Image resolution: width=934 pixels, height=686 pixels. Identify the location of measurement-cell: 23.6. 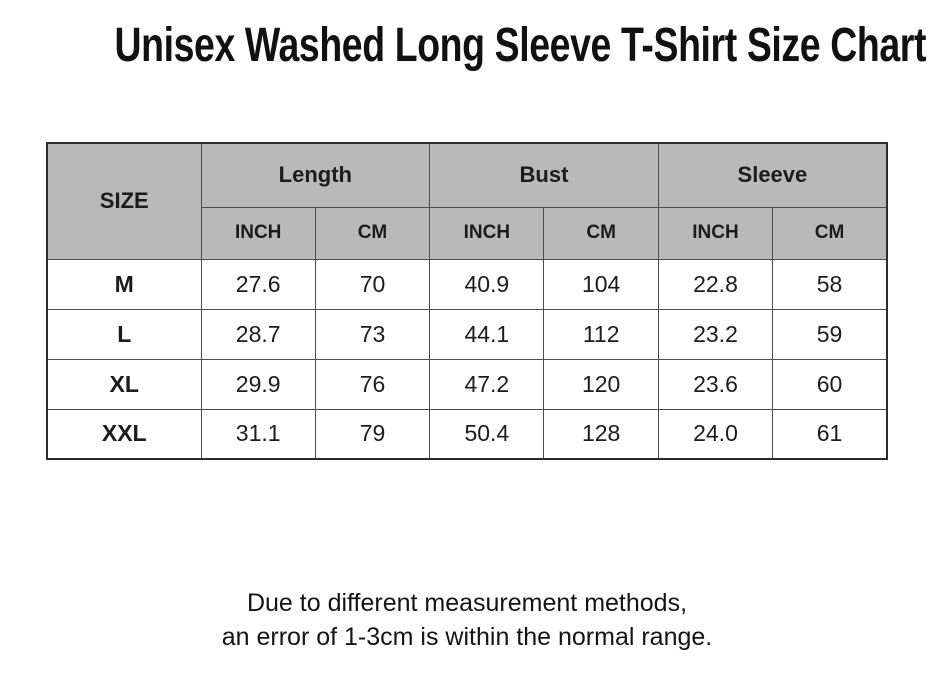
(715, 384).